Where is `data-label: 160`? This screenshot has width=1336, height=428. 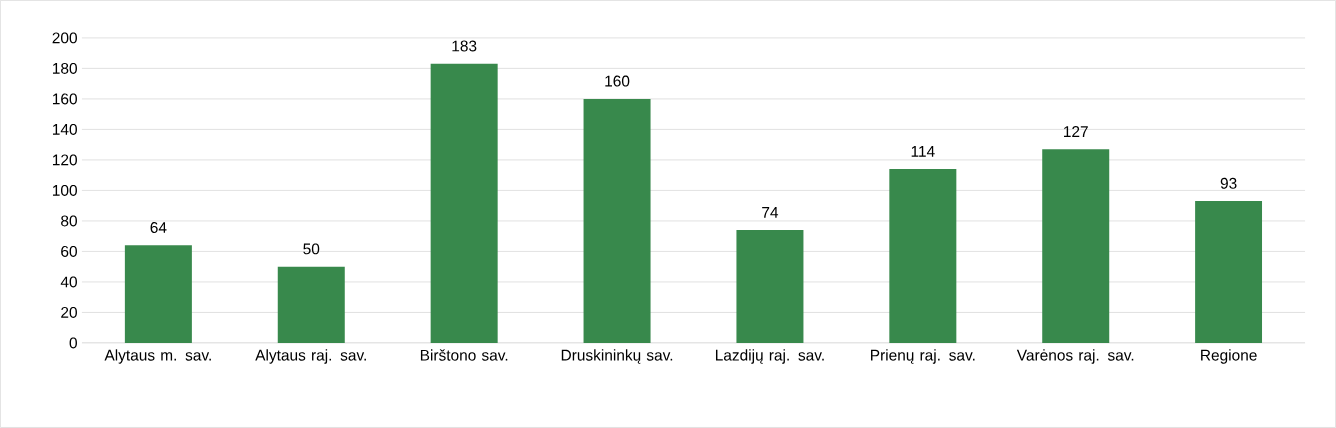
data-label: 160 is located at coordinates (617, 81).